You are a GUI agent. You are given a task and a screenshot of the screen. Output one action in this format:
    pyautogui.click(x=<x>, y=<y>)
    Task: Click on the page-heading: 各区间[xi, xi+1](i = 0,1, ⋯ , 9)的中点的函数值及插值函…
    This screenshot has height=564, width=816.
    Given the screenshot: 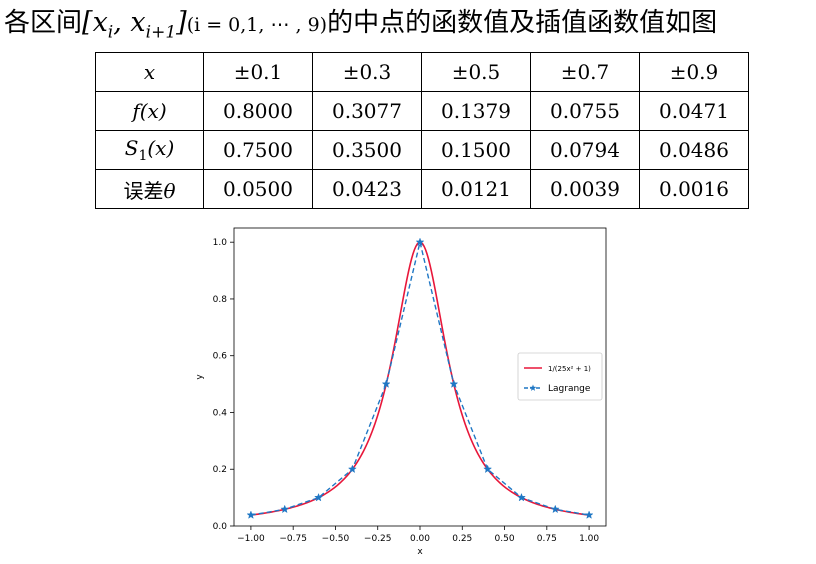 What is the action you would take?
    pyautogui.click(x=360, y=27)
    